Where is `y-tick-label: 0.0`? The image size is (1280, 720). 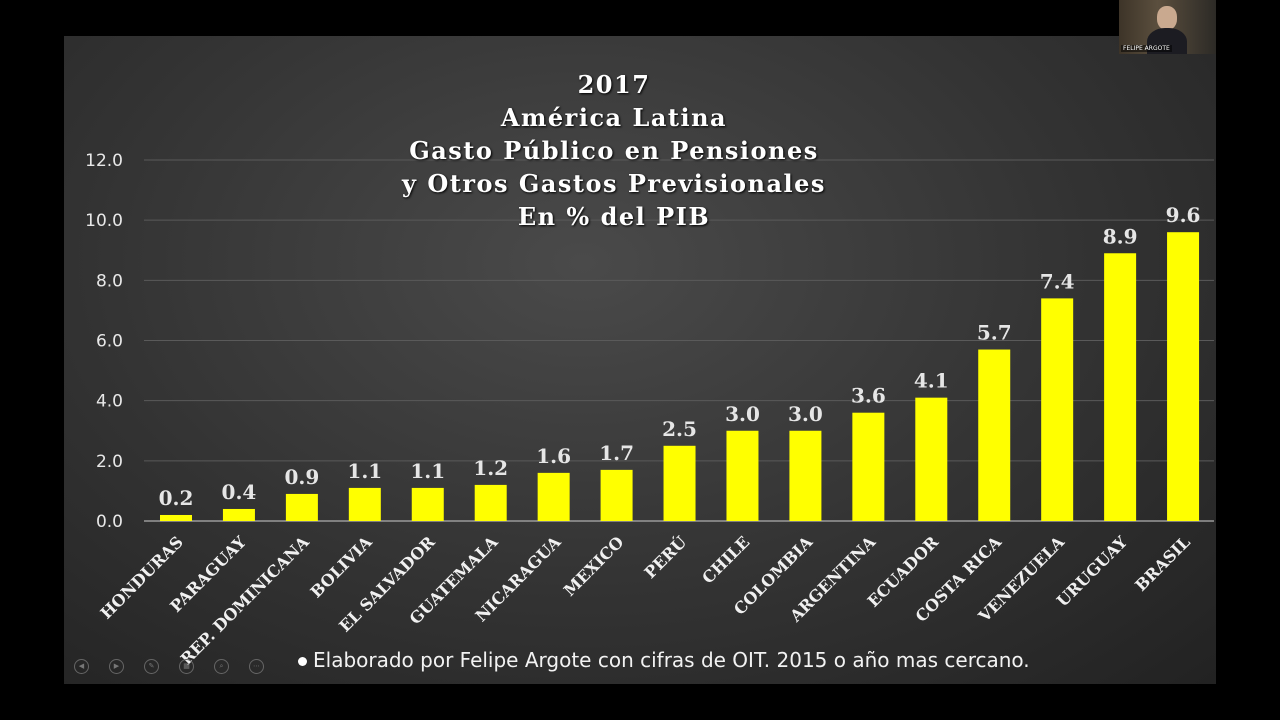 y-tick-label: 0.0 is located at coordinates (109, 522).